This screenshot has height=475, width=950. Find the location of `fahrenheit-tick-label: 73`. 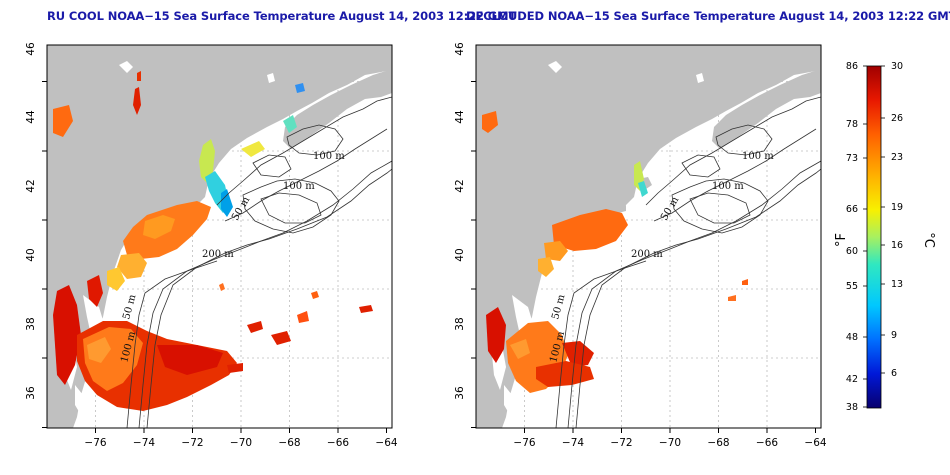

fahrenheit-tick-label: 73 is located at coordinates (852, 158).